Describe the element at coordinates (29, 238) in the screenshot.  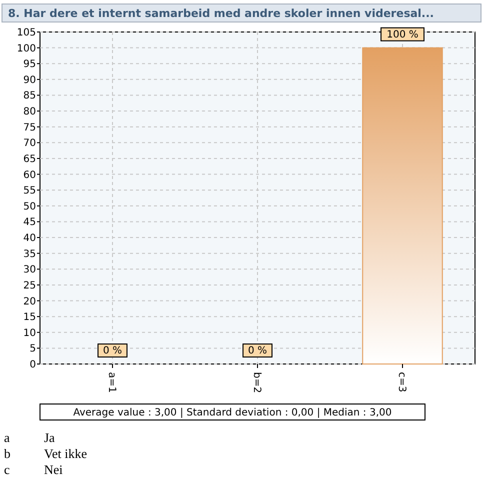
I see `y-tick-label: 40` at that location.